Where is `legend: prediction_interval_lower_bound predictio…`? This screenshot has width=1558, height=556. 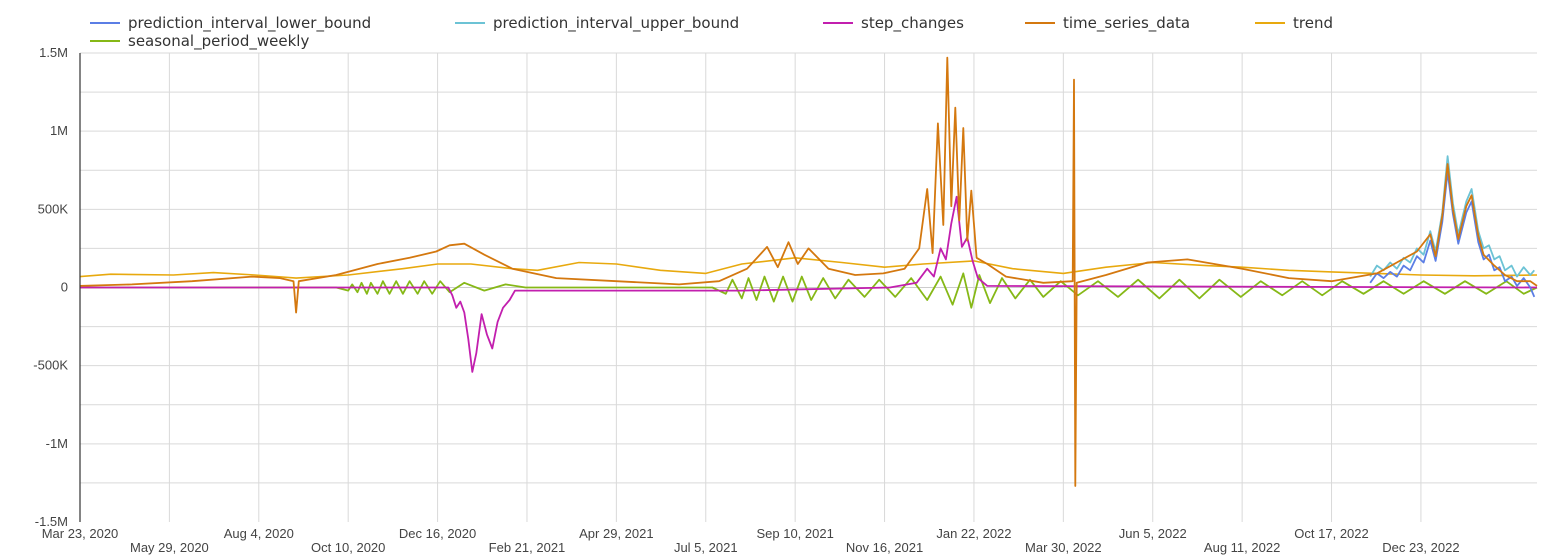 legend: prediction_interval_lower_bound predictio… is located at coordinates (711, 32).